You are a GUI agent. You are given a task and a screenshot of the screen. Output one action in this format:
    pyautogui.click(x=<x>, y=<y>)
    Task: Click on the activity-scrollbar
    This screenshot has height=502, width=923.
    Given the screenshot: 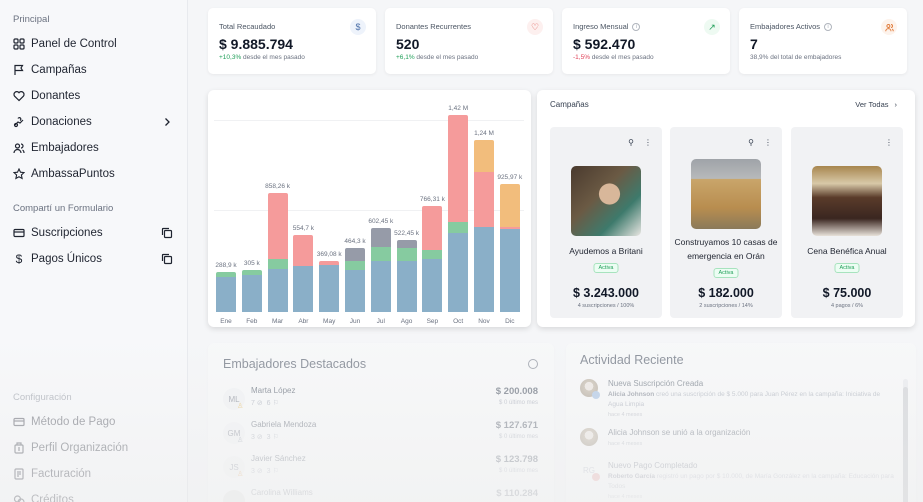 What is the action you would take?
    pyautogui.click(x=905, y=440)
    